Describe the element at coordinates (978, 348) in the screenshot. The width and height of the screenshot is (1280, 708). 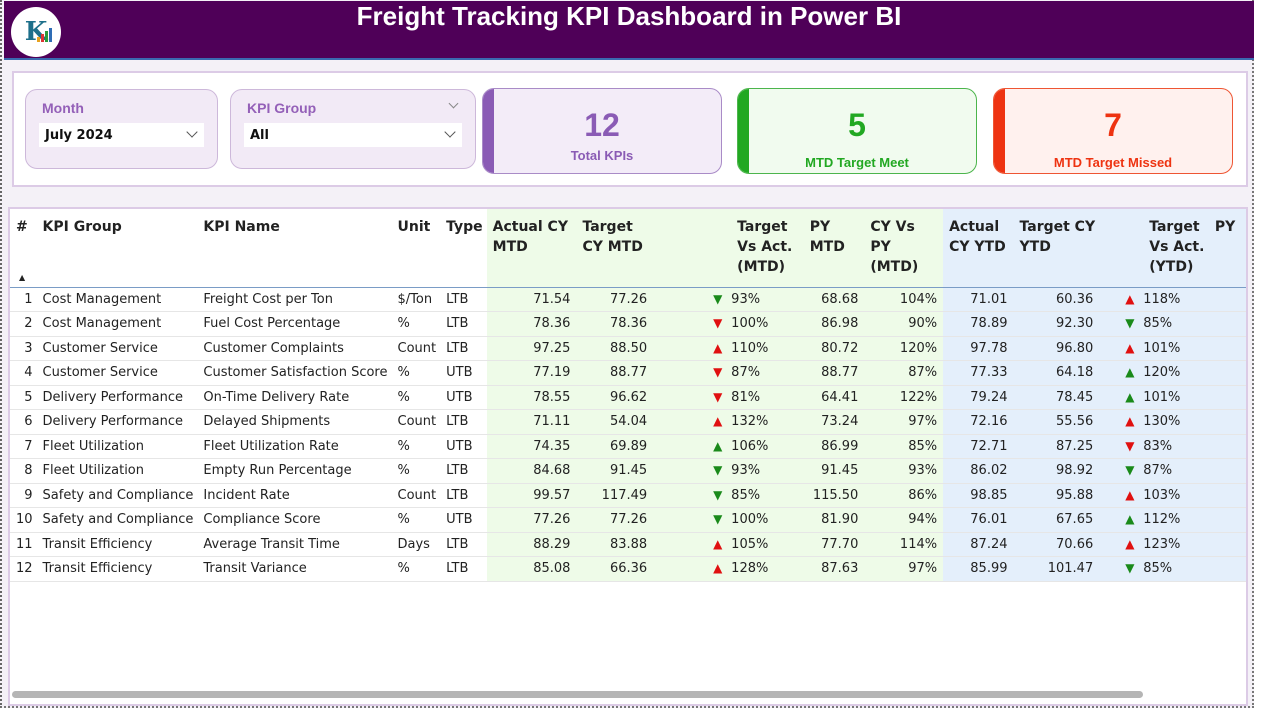
I see `table-cell: 97.78` at that location.